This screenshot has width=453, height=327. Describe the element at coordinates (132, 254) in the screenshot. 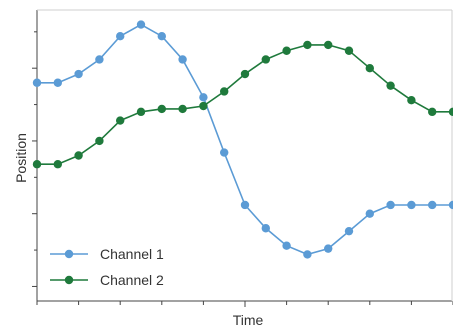

I see `legend-label: Channel 1` at that location.